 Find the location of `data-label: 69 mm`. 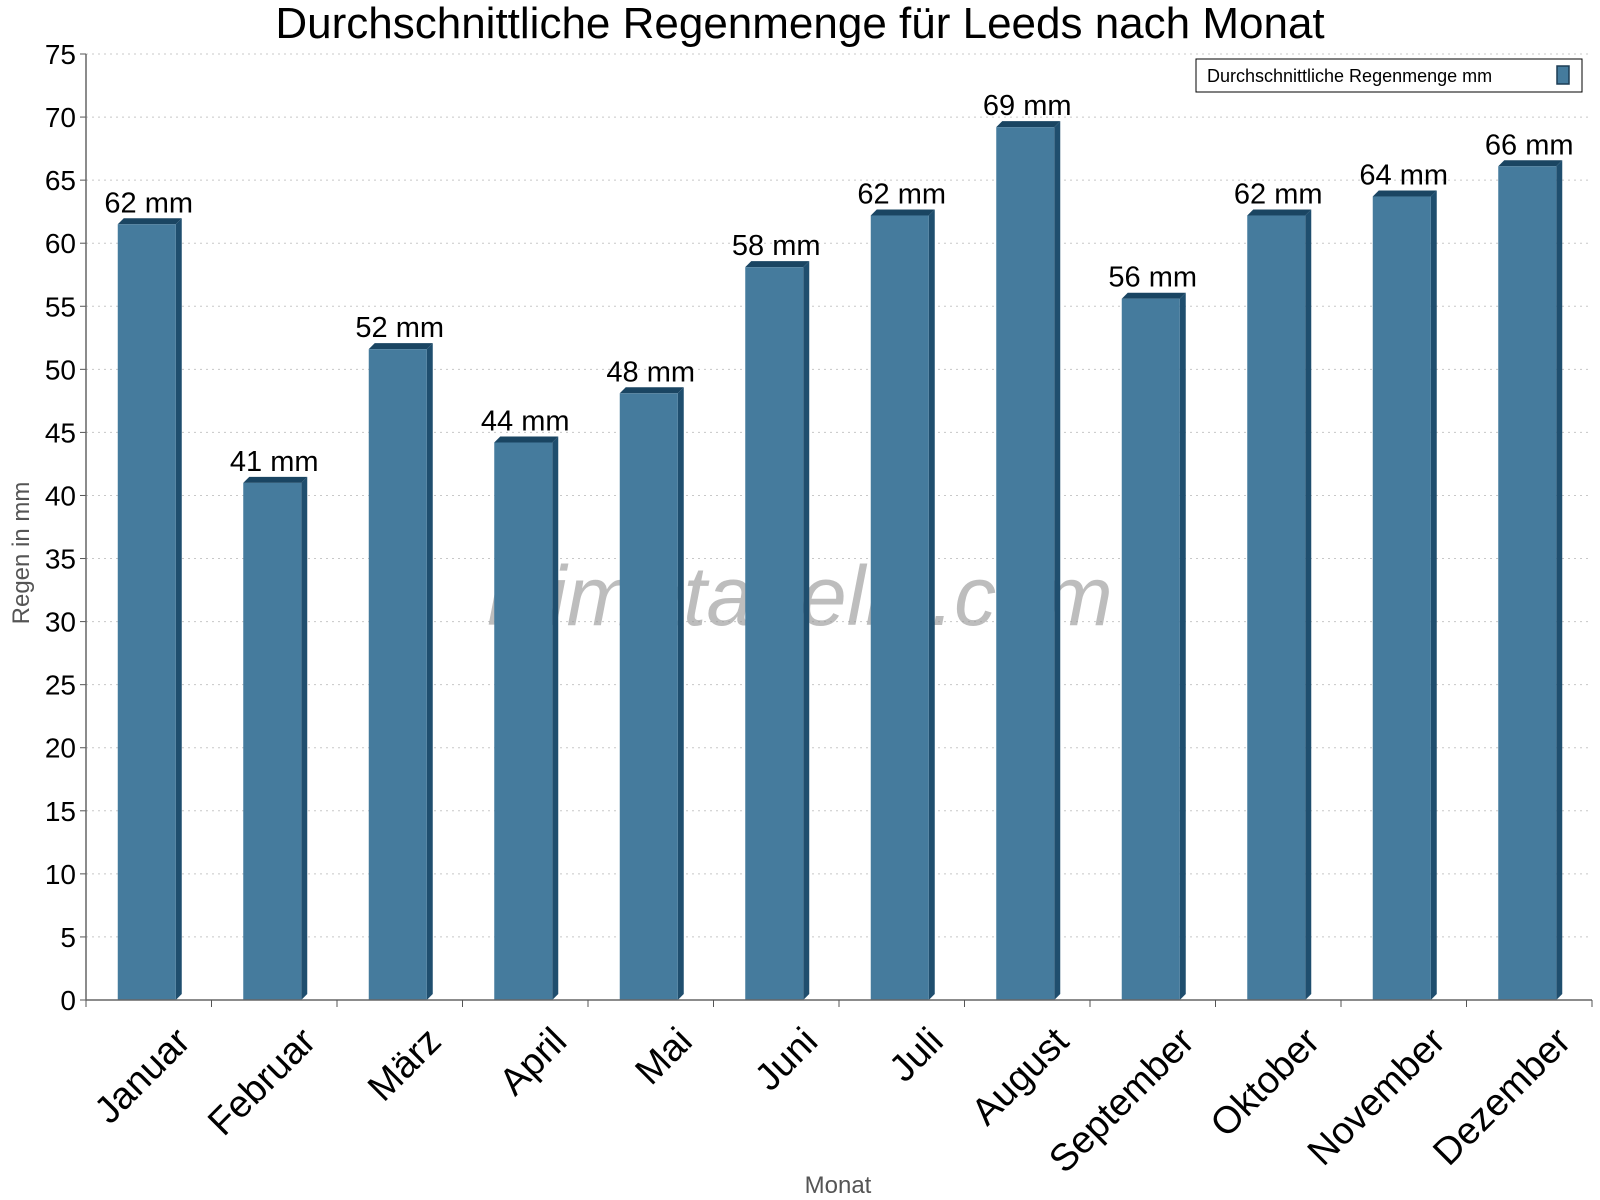

data-label: 69 mm is located at coordinates (1027, 106).